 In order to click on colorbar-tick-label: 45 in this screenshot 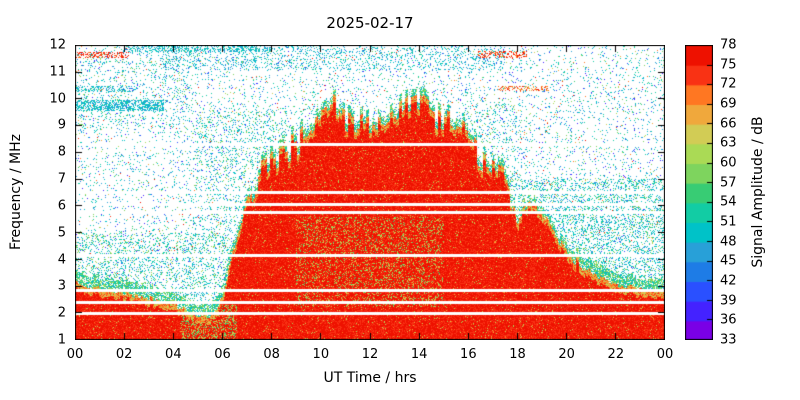, I will do `click(728, 261)`.